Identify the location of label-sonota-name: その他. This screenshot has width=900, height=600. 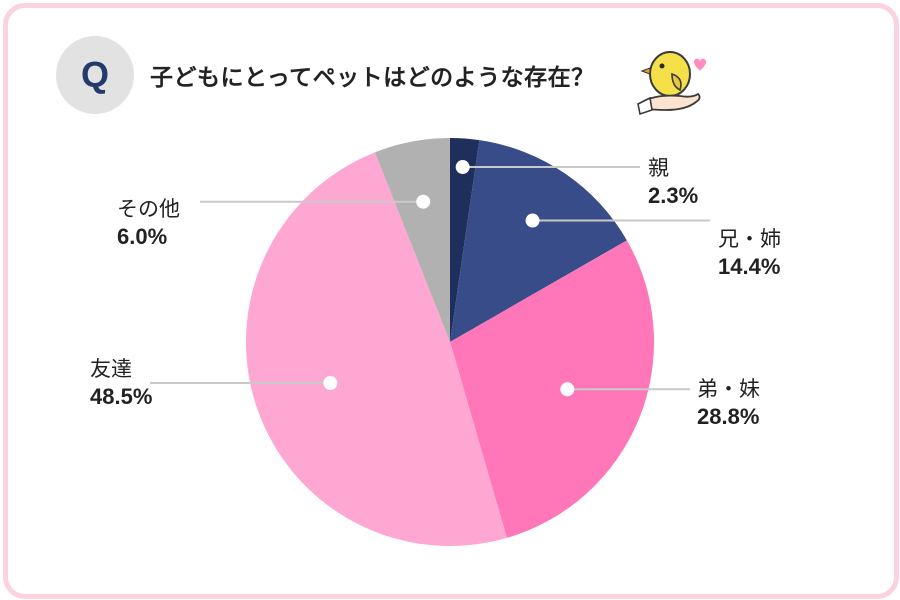
(148, 209).